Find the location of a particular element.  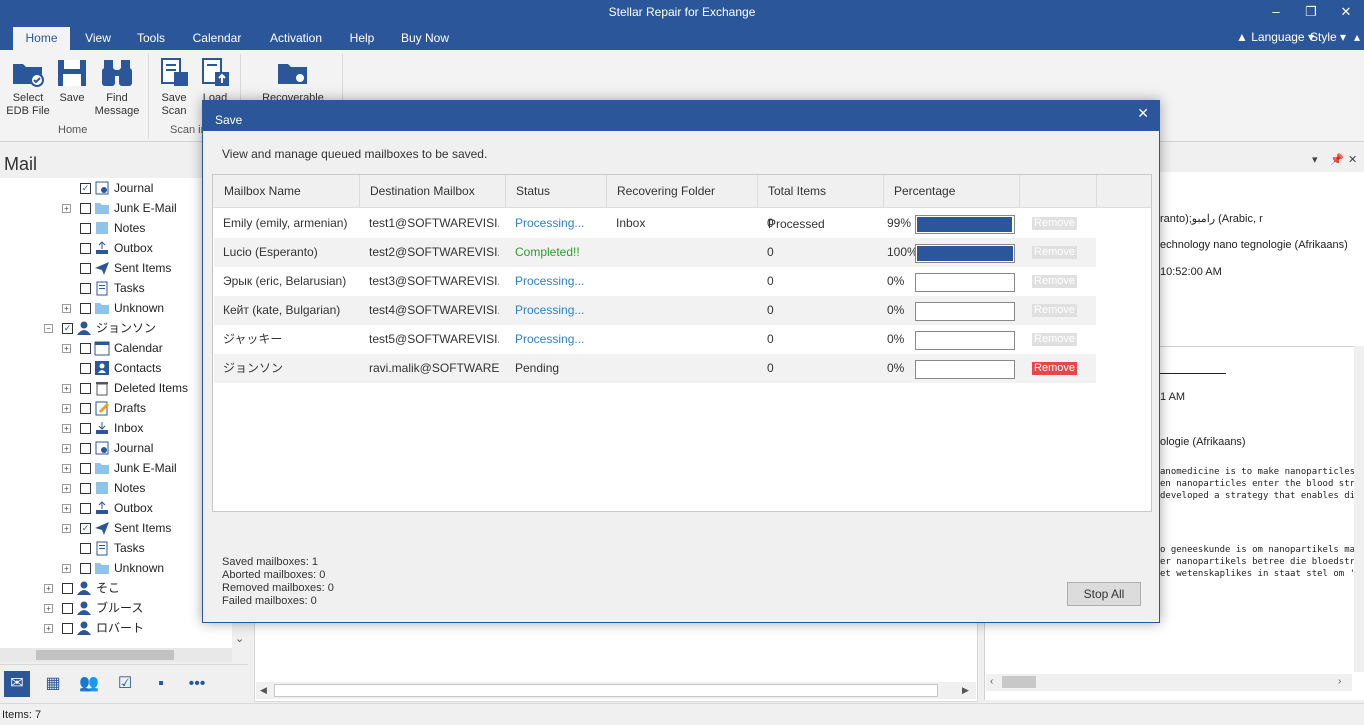

tree-node: Tasks is located at coordinates (116, 288).